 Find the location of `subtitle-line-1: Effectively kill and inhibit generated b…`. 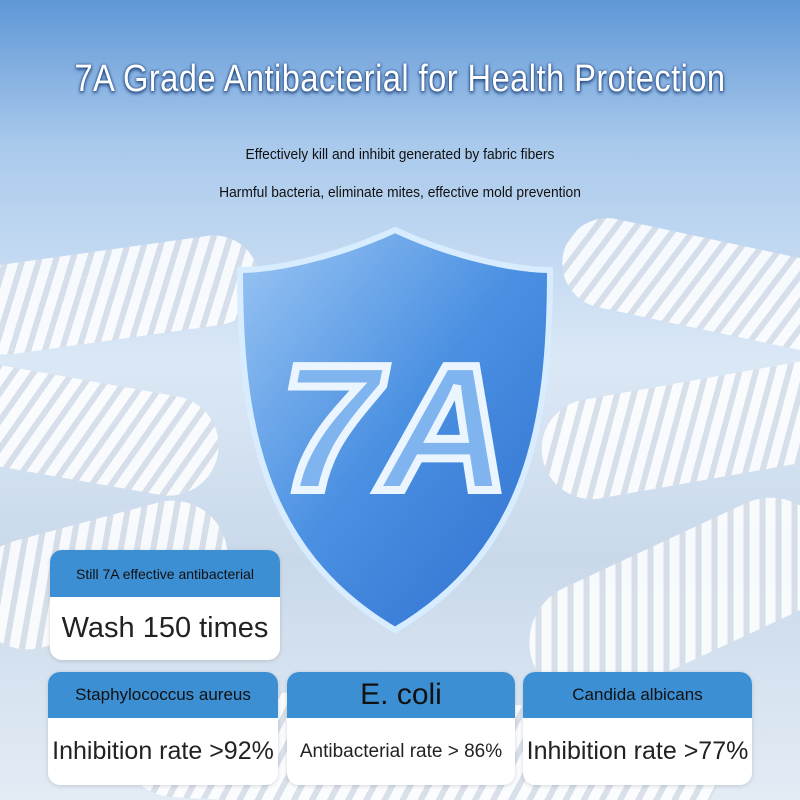

subtitle-line-1: Effectively kill and inhibit generated b… is located at coordinates (400, 154).